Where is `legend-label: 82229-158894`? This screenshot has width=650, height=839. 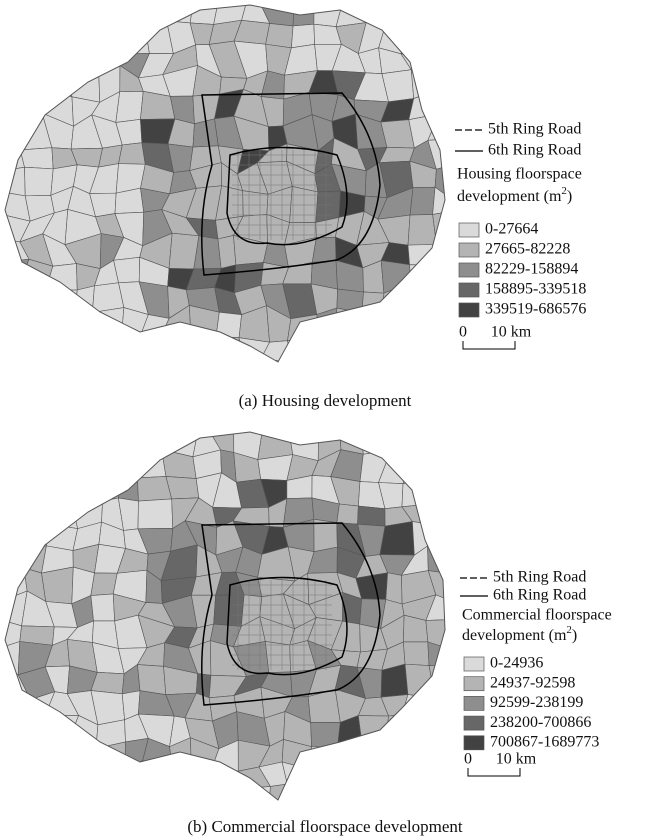 legend-label: 82229-158894 is located at coordinates (531, 269).